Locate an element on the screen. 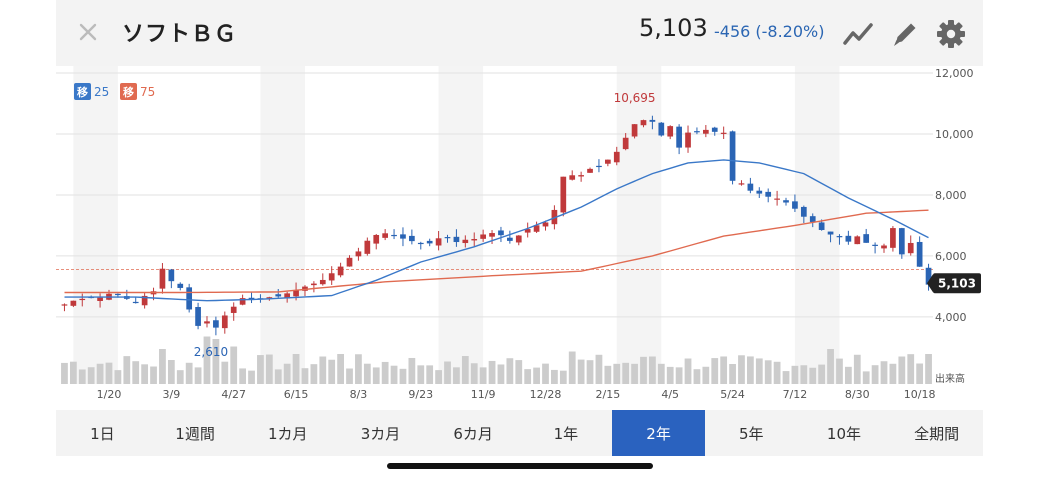  x-tick-label: 5/24 is located at coordinates (732, 394).